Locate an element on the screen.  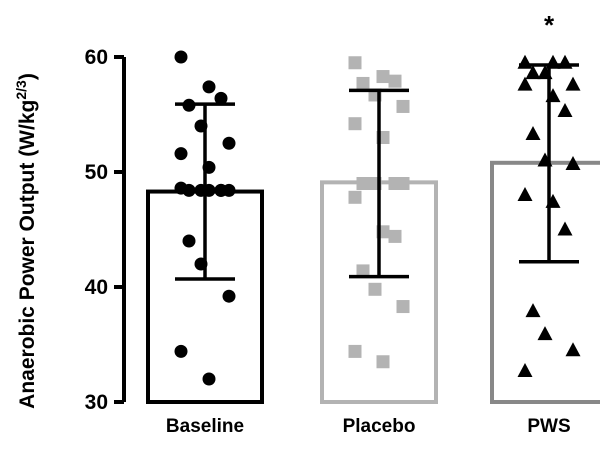
category-labels: Baseline Placebo PWS is located at coordinates (368, 426).